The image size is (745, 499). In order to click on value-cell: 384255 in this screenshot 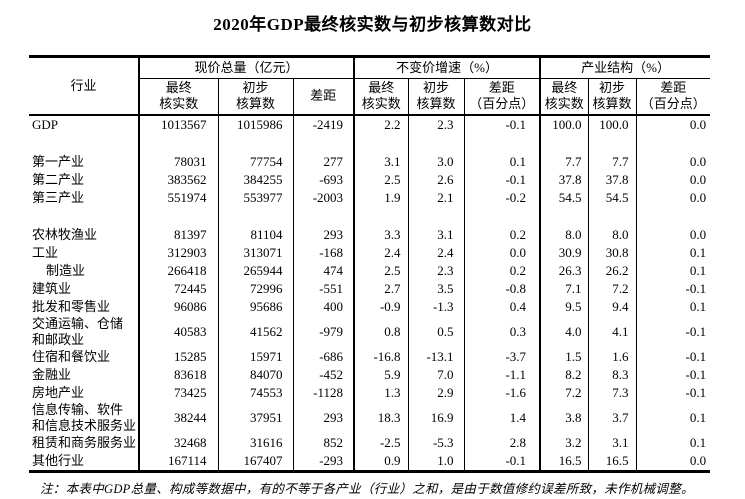, I will do `click(255, 179)`.